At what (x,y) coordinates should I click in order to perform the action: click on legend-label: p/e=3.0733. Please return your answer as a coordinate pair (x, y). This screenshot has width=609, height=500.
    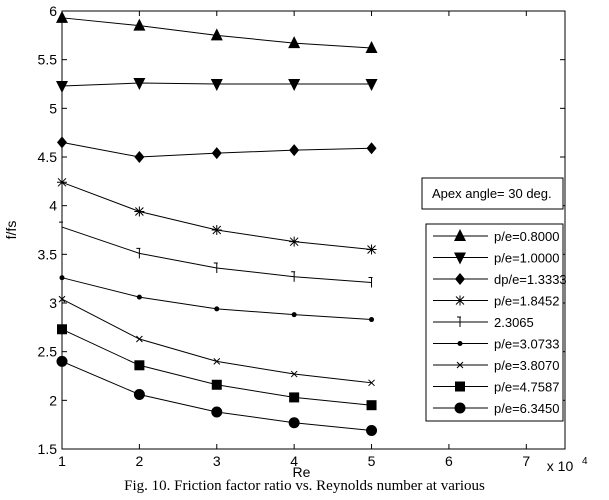
    Looking at the image, I should click on (526, 344).